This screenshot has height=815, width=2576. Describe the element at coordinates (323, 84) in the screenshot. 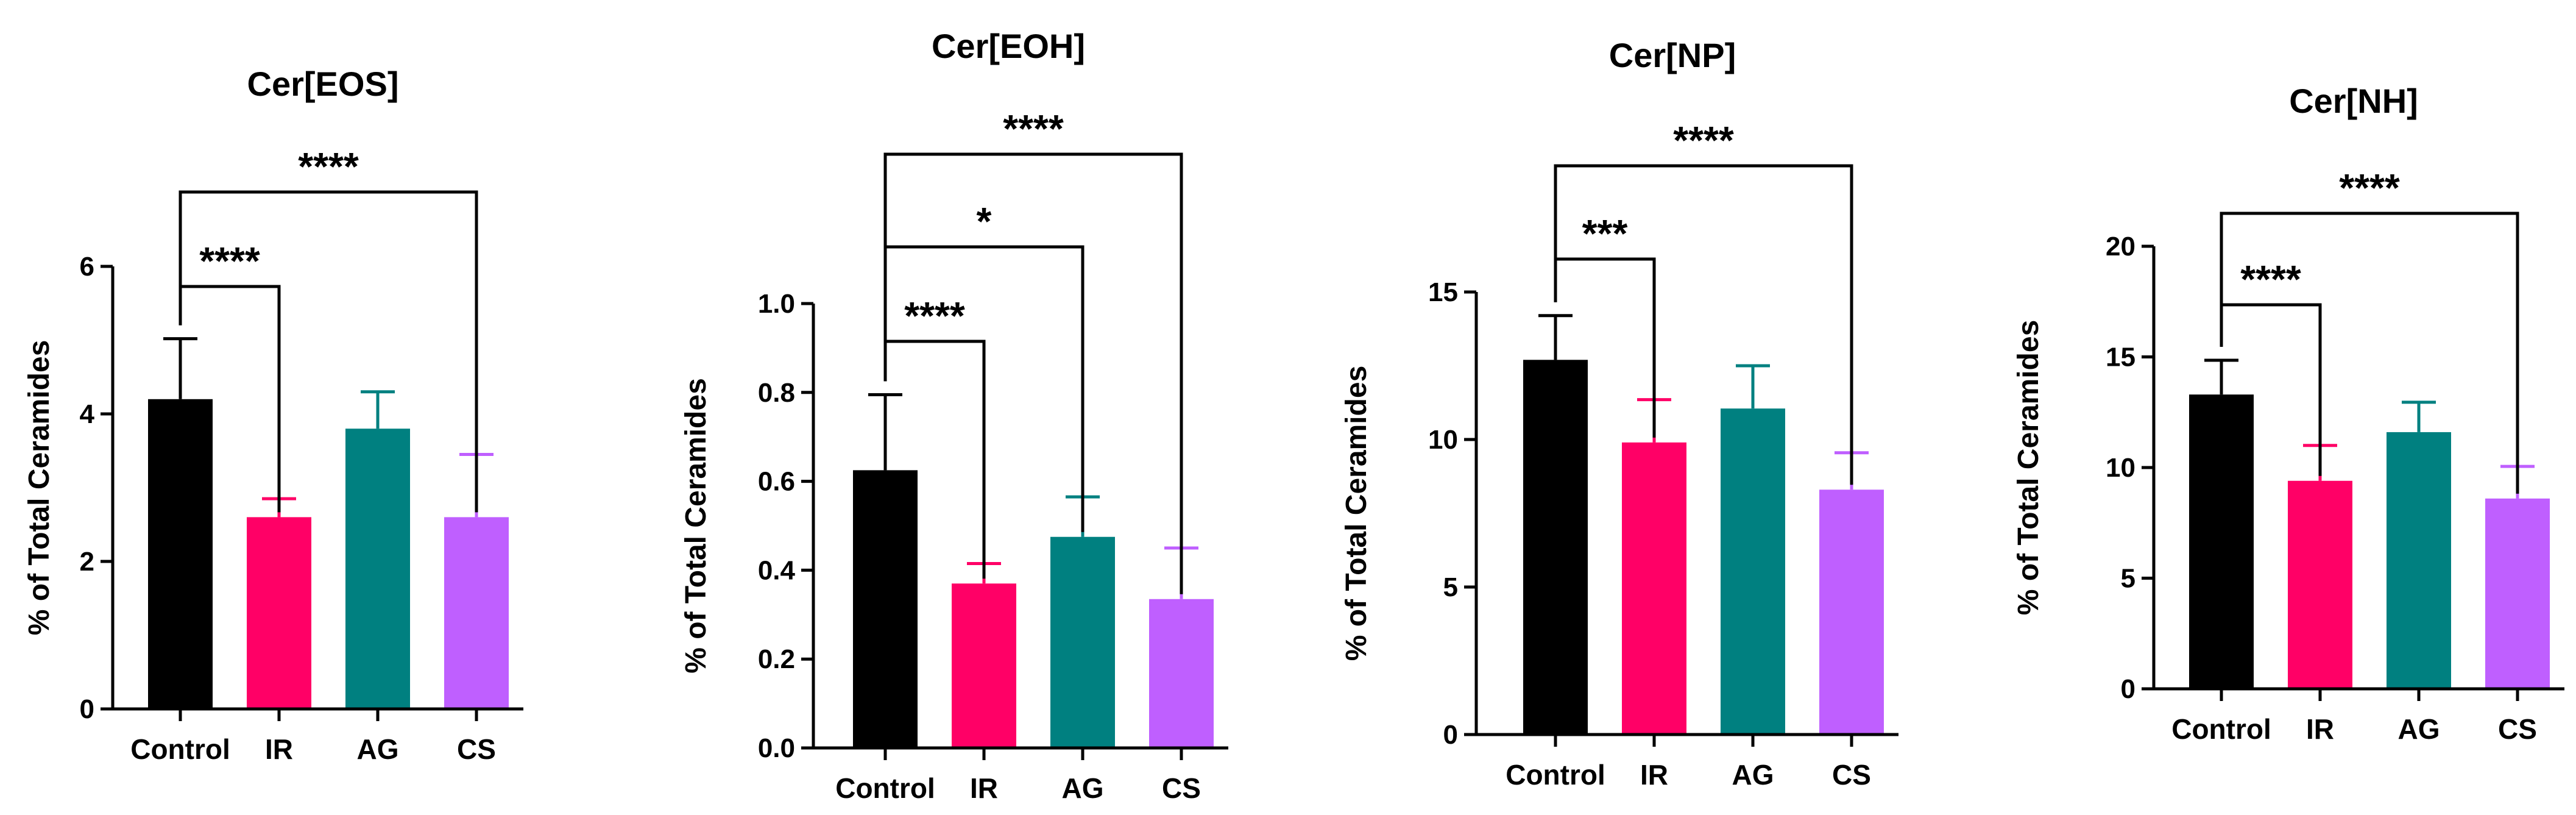

I see `chart-title: Cer[EOS]` at that location.